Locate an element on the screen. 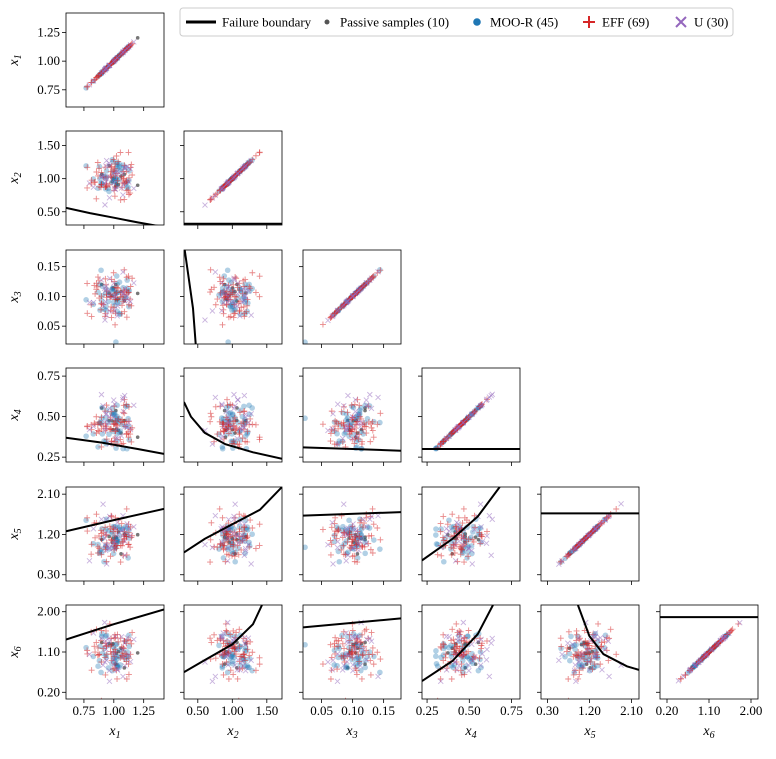 The width and height of the screenshot is (776, 759). panel-frame is located at coordinates (115, 534).